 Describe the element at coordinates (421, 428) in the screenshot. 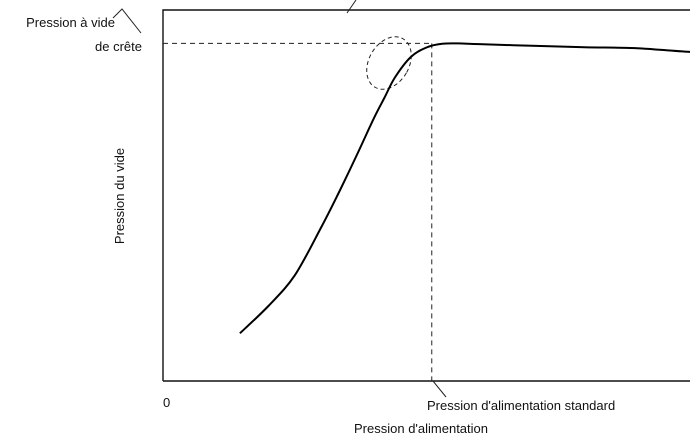

I see `x-axis-label: Pression d'alimentation` at that location.